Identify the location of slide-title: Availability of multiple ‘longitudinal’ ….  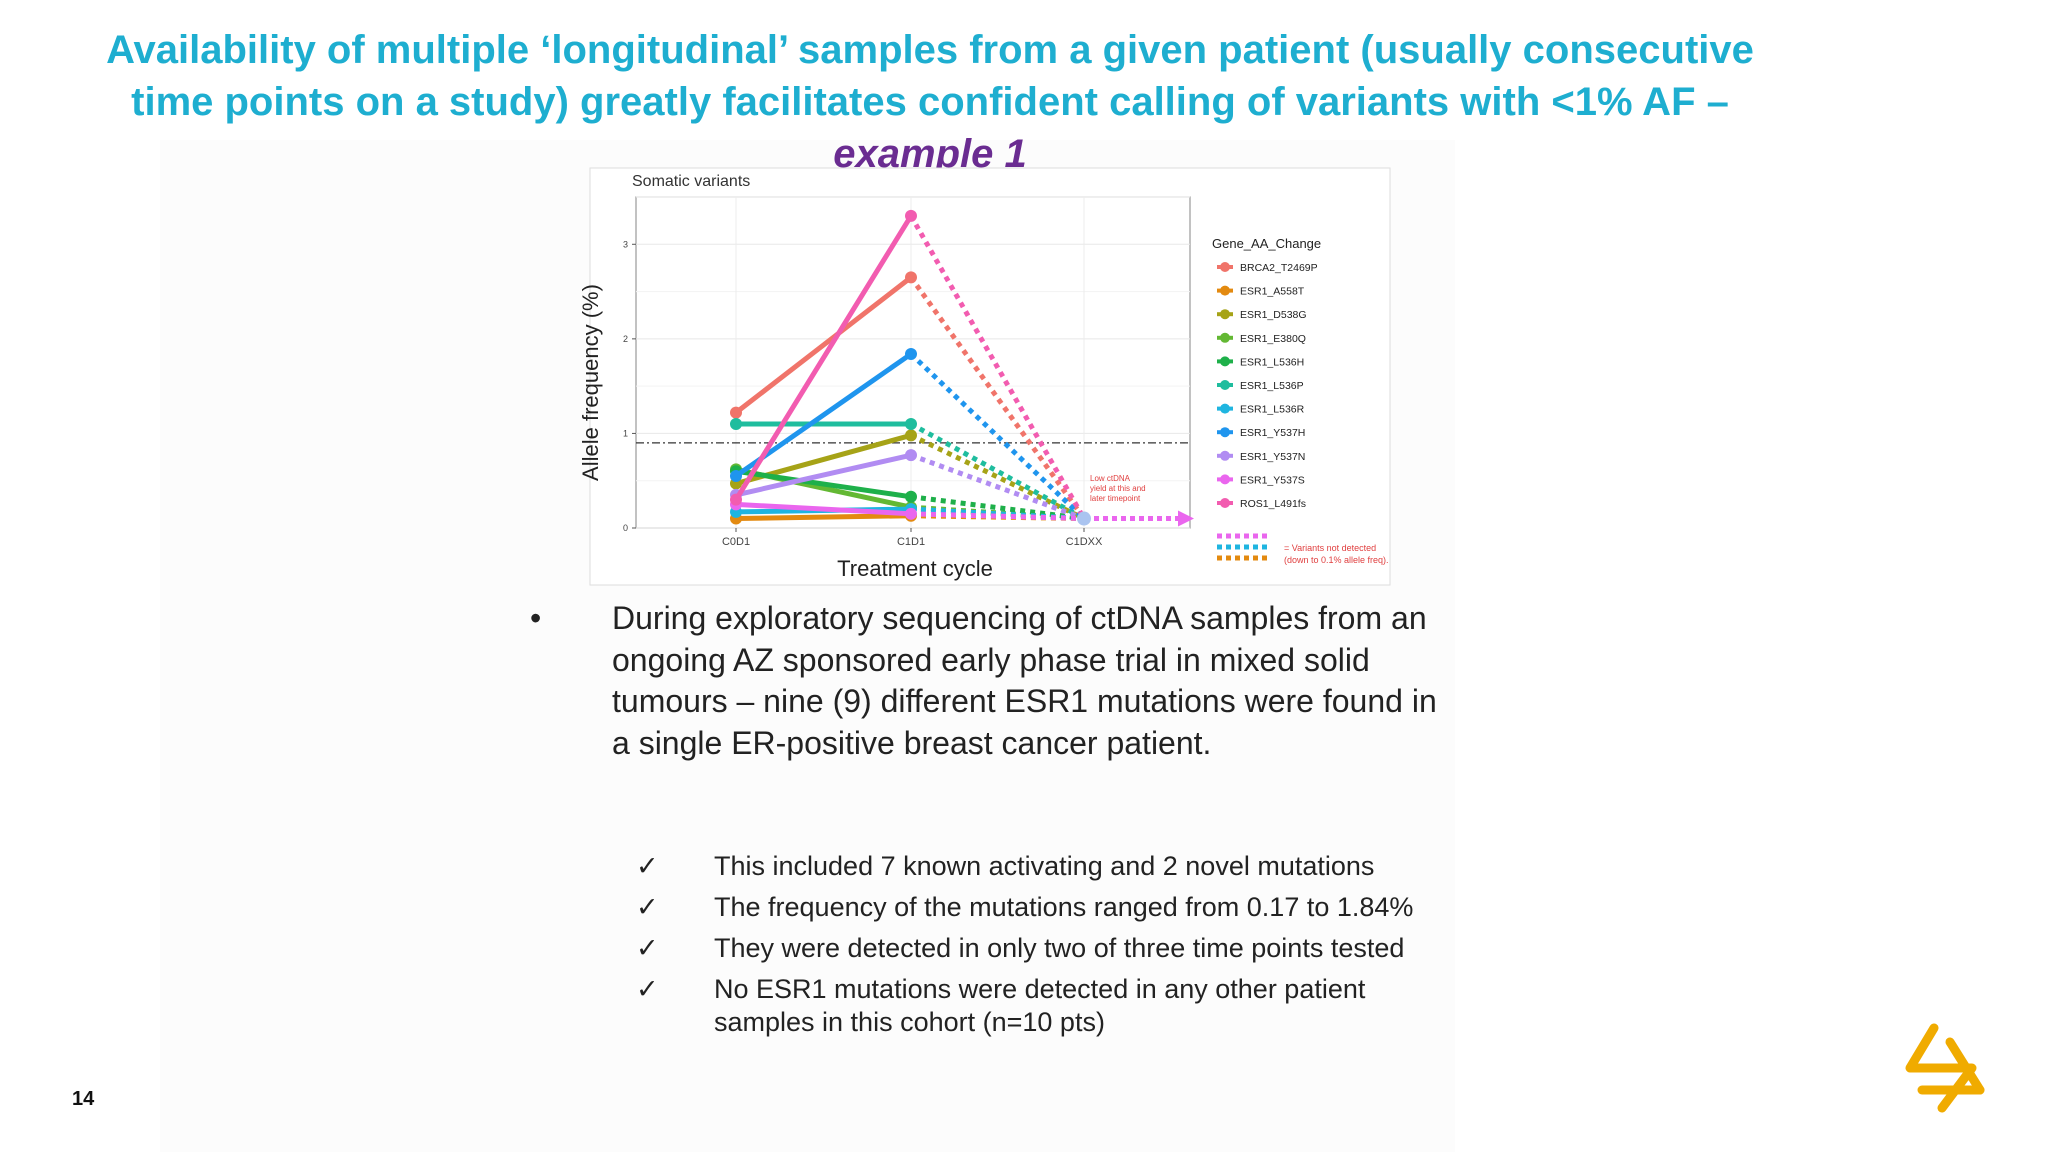
(930, 102).